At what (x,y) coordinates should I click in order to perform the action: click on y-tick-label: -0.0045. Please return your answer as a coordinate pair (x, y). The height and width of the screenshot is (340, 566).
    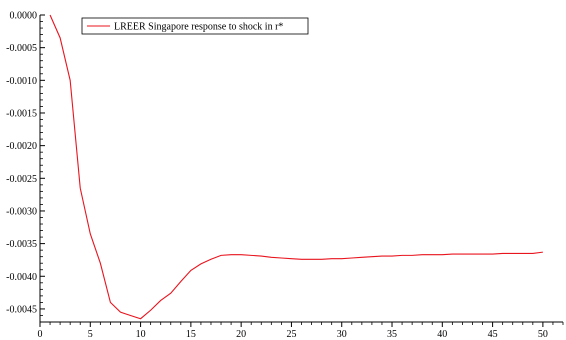
    Looking at the image, I should click on (21, 309).